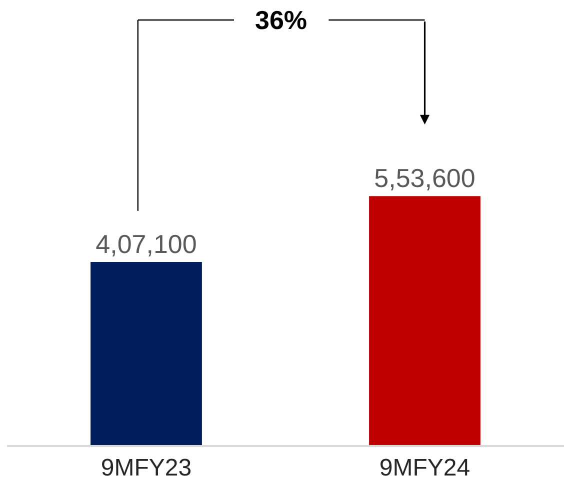 The height and width of the screenshot is (498, 564). I want to click on x-tick-label: 9MFY23, so click(146, 468).